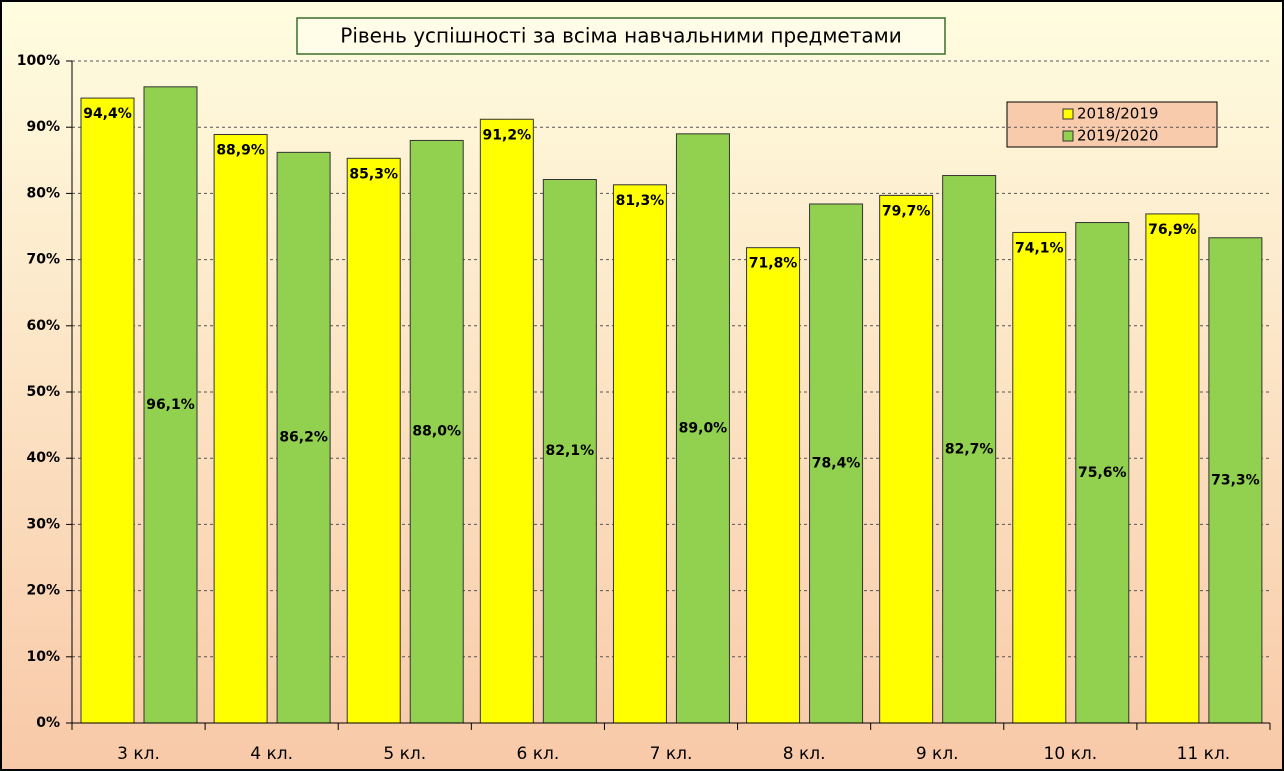 The image size is (1284, 771). What do you see at coordinates (640, 201) in the screenshot?
I see `value-label: 81,3%` at bounding box center [640, 201].